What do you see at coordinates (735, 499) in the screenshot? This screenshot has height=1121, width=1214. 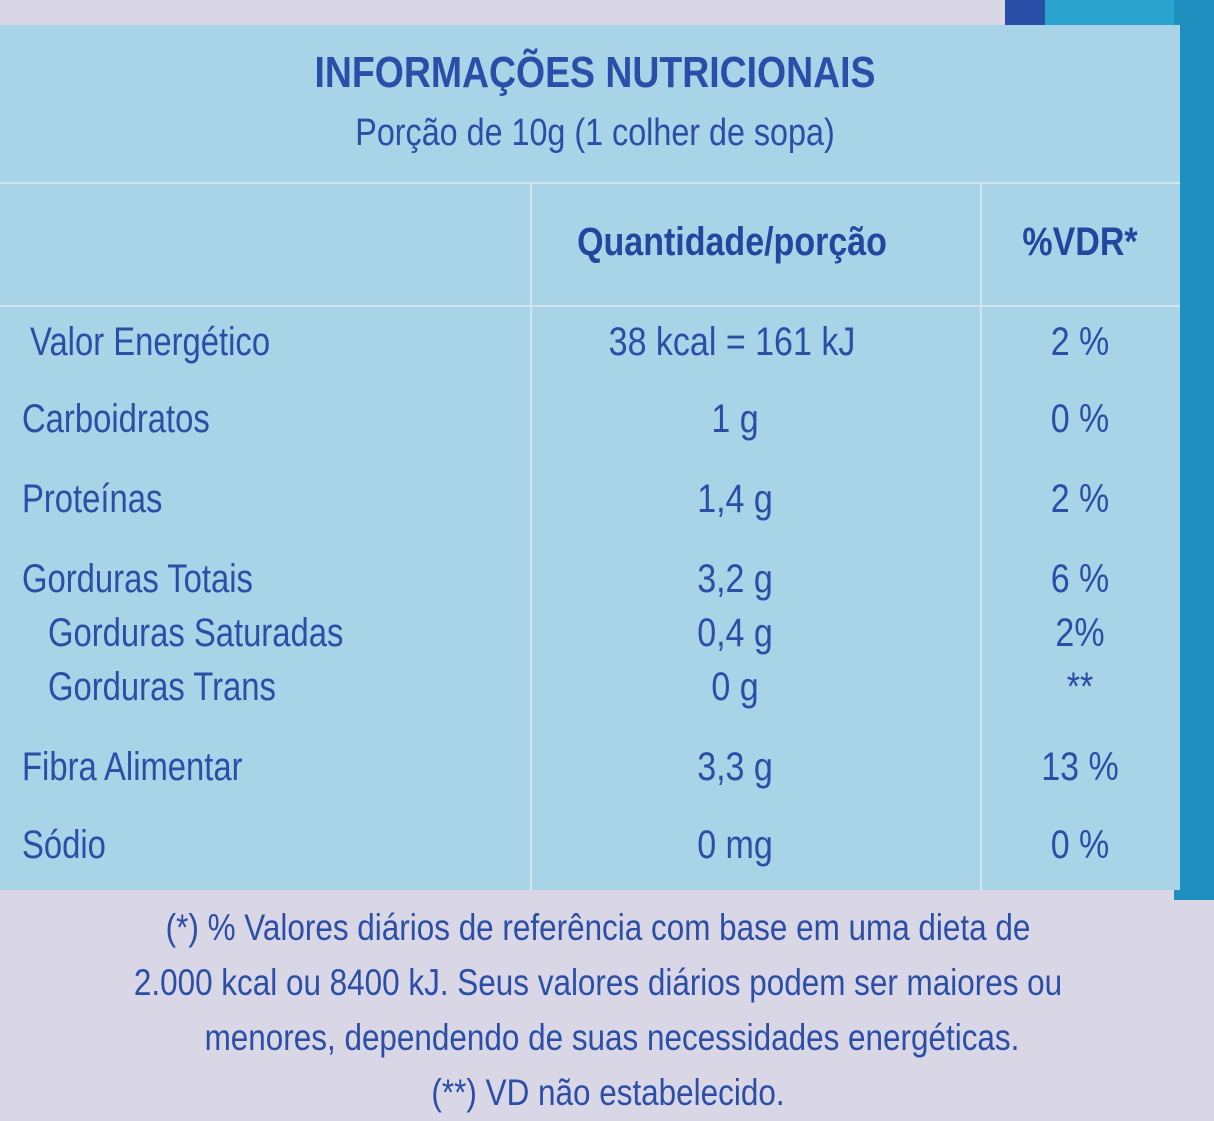 I see `row-quantity: 1,4 g` at bounding box center [735, 499].